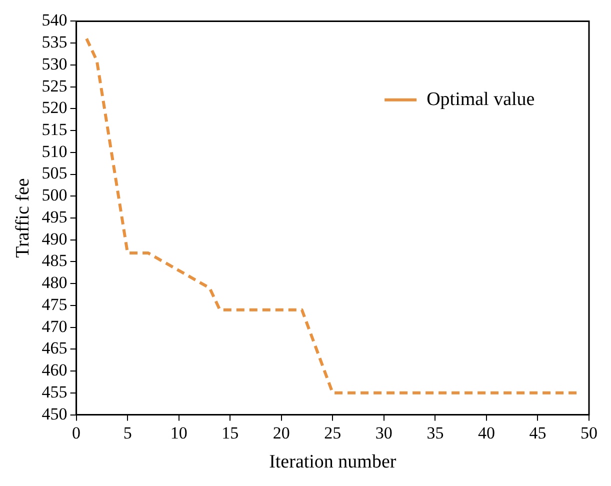  Describe the element at coordinates (55, 20) in the screenshot. I see `y-tick-label: 540` at that location.